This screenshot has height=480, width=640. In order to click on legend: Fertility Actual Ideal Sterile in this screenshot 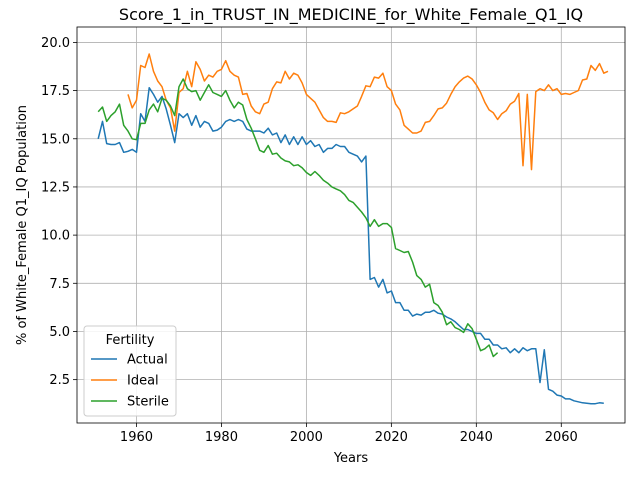, I will do `click(130, 371)`.